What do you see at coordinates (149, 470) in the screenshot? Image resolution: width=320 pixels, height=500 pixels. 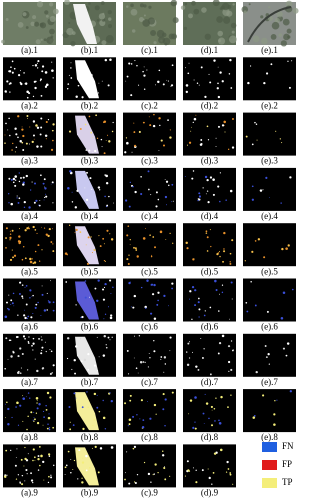 I see `panel: (c).9` at bounding box center [149, 470].